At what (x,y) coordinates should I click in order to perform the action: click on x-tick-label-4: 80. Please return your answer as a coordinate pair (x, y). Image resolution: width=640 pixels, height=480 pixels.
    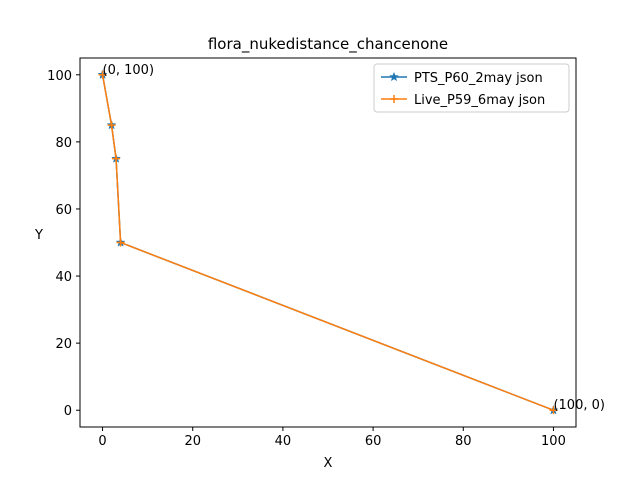
    Looking at the image, I should click on (463, 441).